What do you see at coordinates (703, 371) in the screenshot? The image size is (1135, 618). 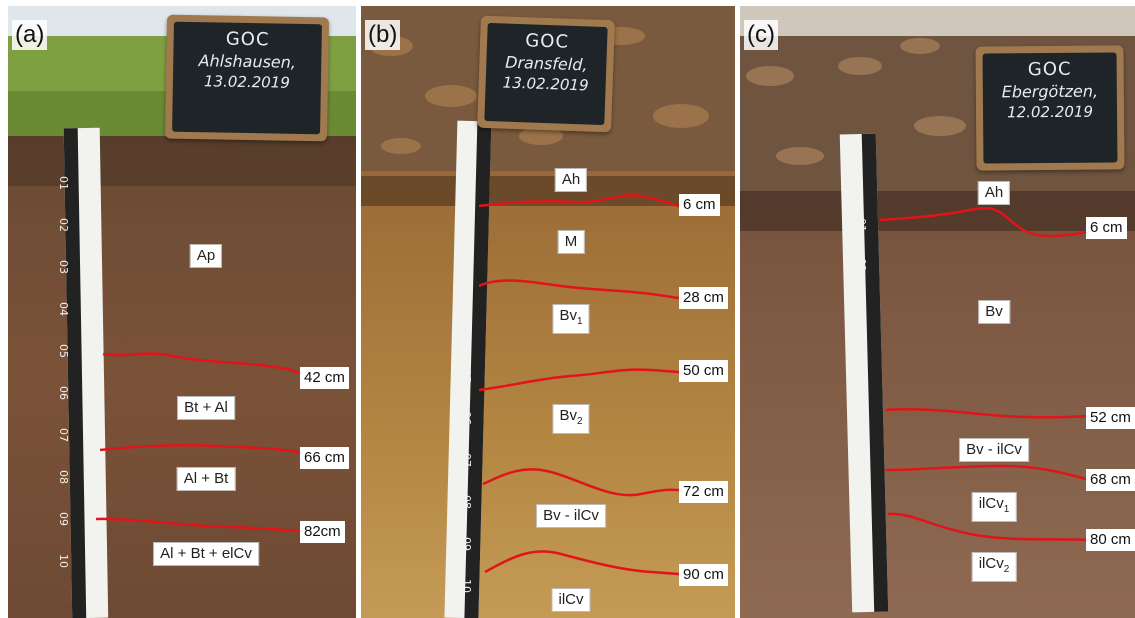 I see `depth-label: 50 cm` at bounding box center [703, 371].